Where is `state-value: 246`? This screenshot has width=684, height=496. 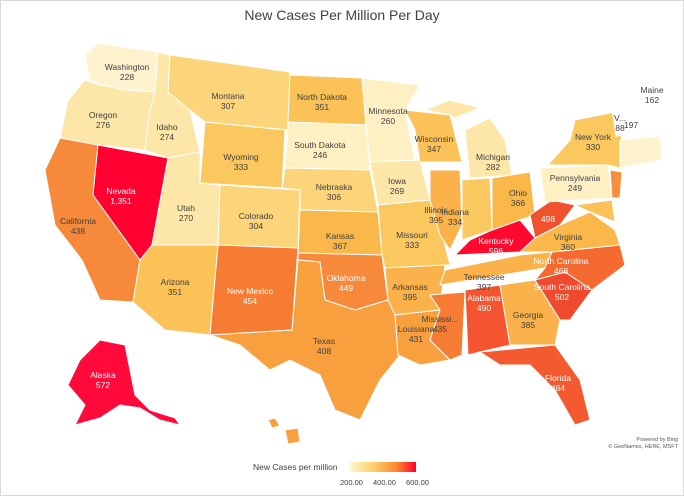
state-value: 246 is located at coordinates (320, 155).